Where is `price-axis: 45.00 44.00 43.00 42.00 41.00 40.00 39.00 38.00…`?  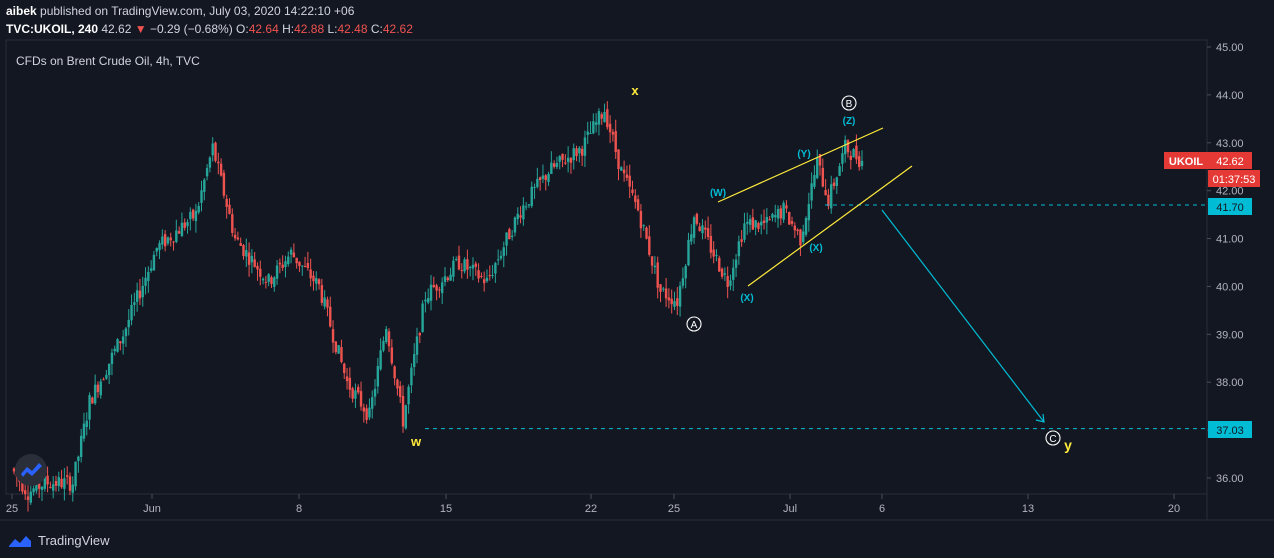
price-axis: 45.00 44.00 43.00 42.00 41.00 40.00 39.00 38.00… is located at coordinates (1225, 263).